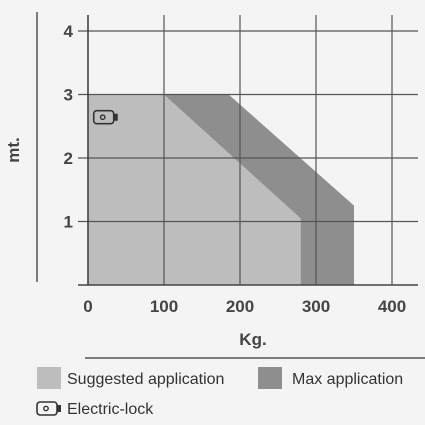  Describe the element at coordinates (270, 378) in the screenshot. I see `legend-swatch-max` at that location.